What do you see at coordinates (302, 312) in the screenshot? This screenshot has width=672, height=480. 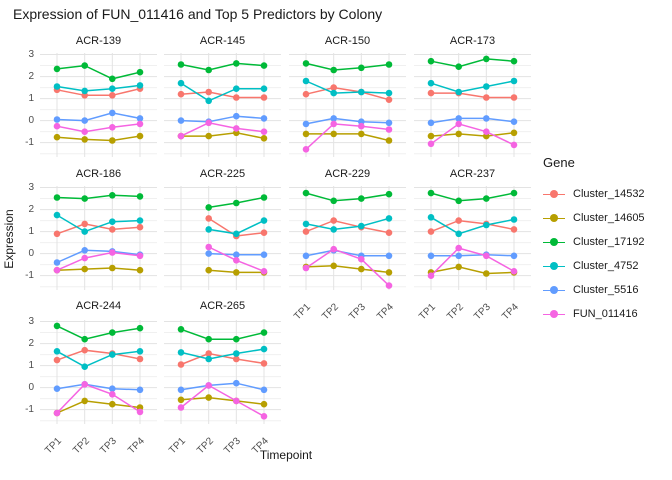 I see `x-axis-tick-label: TP1` at bounding box center [302, 312].